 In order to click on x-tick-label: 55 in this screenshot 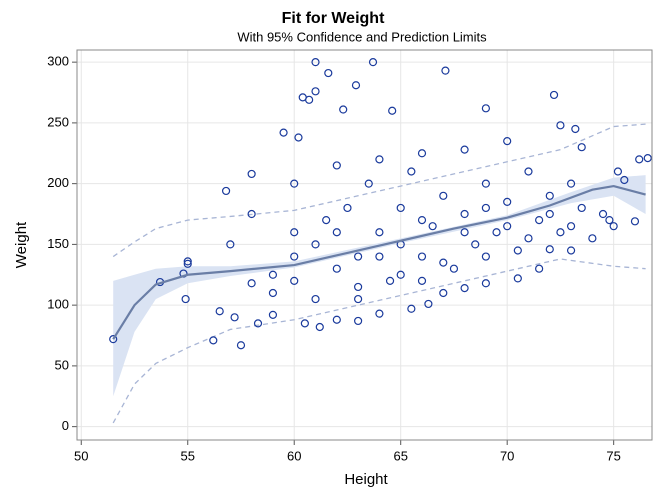, I will do `click(188, 455)`.